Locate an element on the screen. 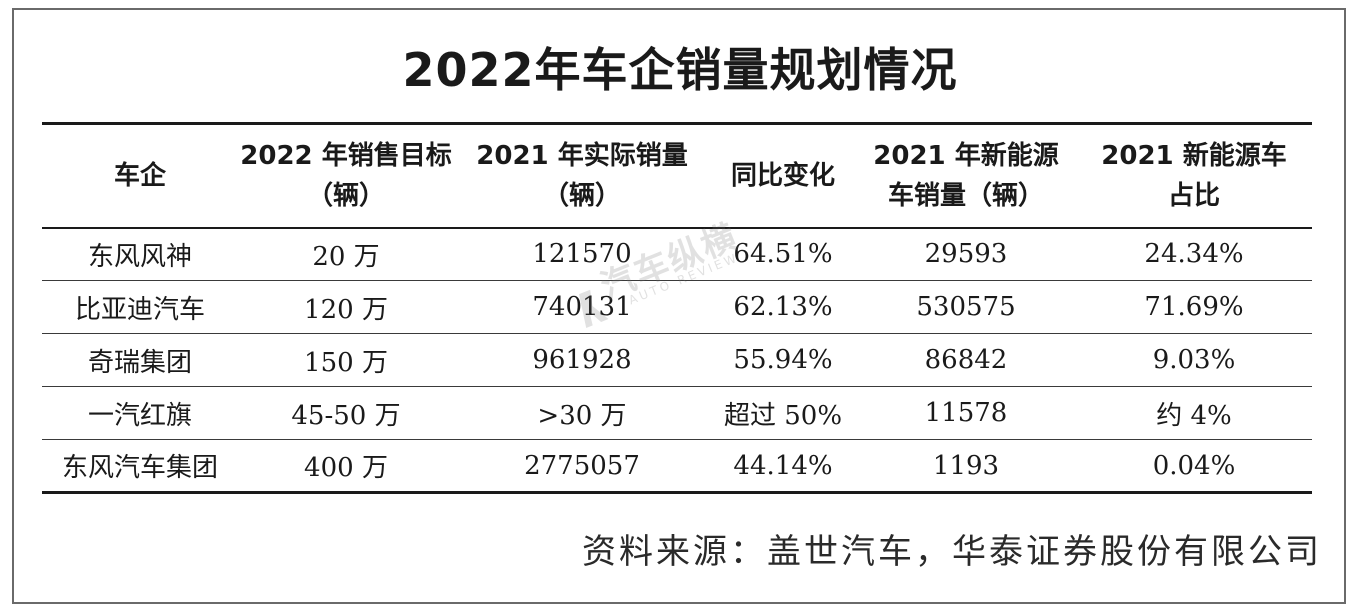 Image resolution: width=1360 pixels, height=614 pixels. cell-2021-nev-sales: 1193 is located at coordinates (966, 466).